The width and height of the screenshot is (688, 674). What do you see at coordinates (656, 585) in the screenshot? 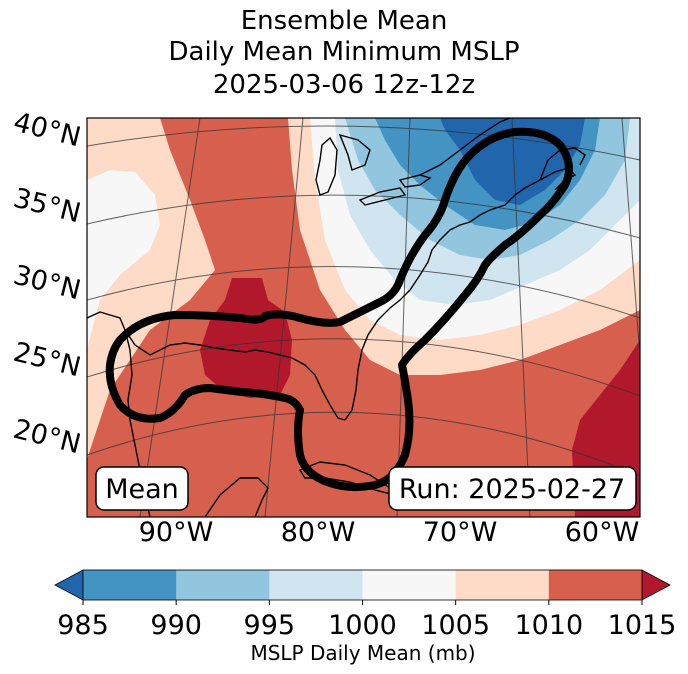
I see `colorbar-extend-high` at bounding box center [656, 585].